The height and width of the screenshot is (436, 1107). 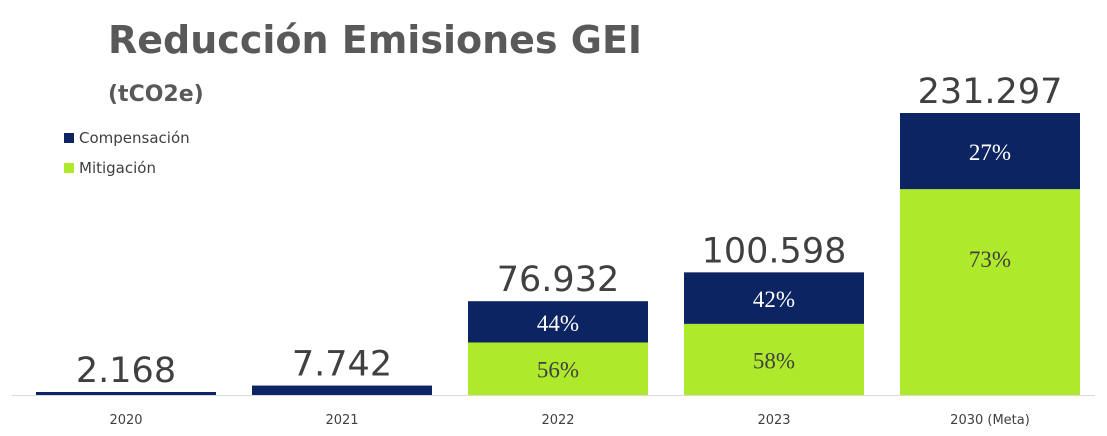 I want to click on chart-title: Reducción Emisiones GEI, so click(x=375, y=40).